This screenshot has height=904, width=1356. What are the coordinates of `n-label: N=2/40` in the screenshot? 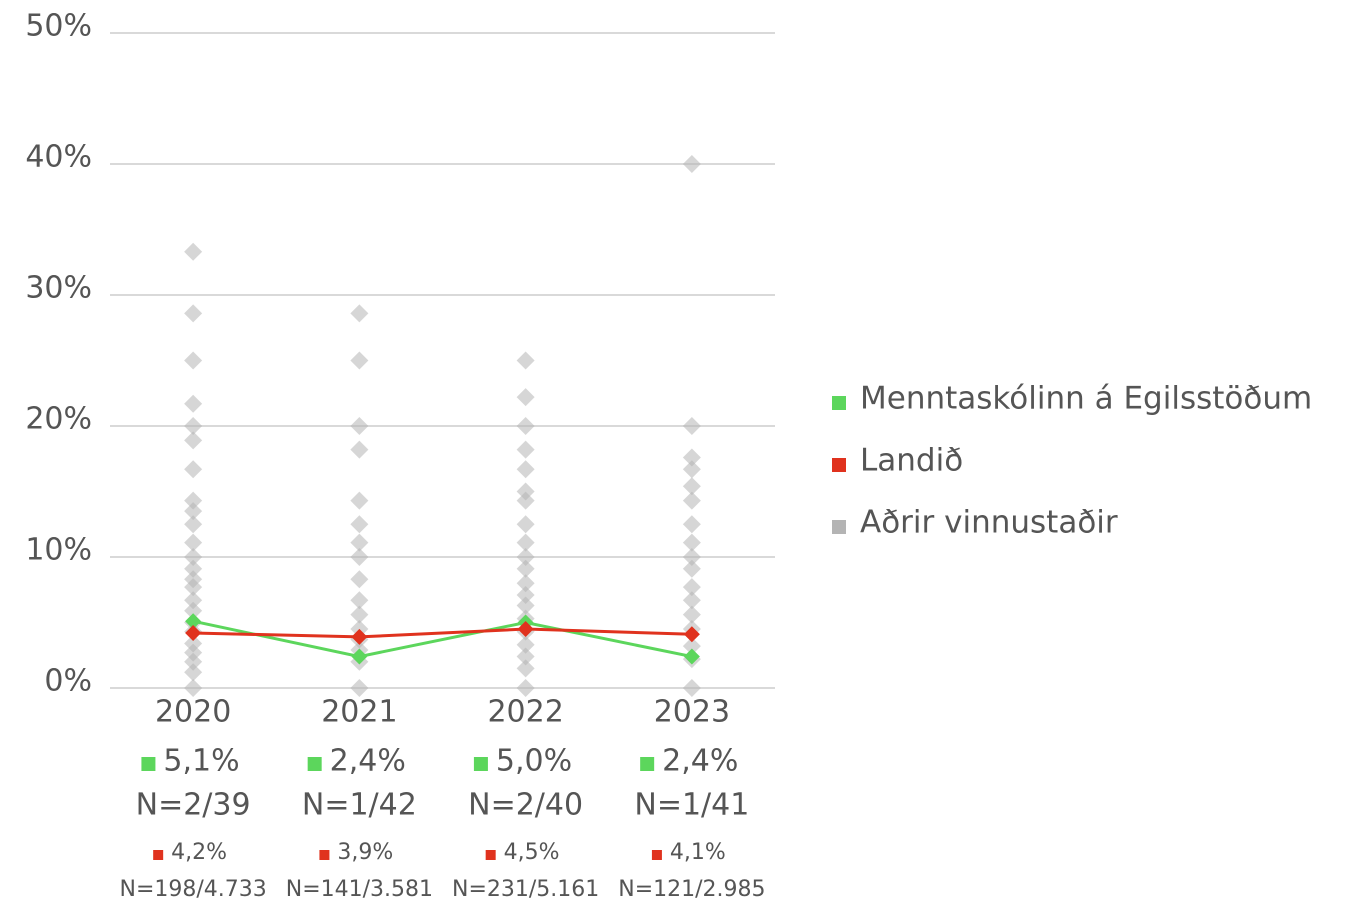 It's located at (525, 805).